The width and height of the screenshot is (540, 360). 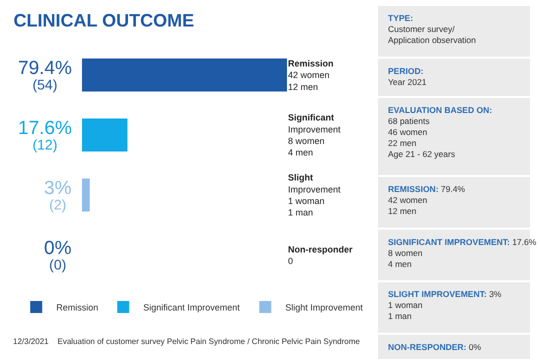 What do you see at coordinates (45, 75) in the screenshot?
I see `data-label: 79.4% (54)` at bounding box center [45, 75].